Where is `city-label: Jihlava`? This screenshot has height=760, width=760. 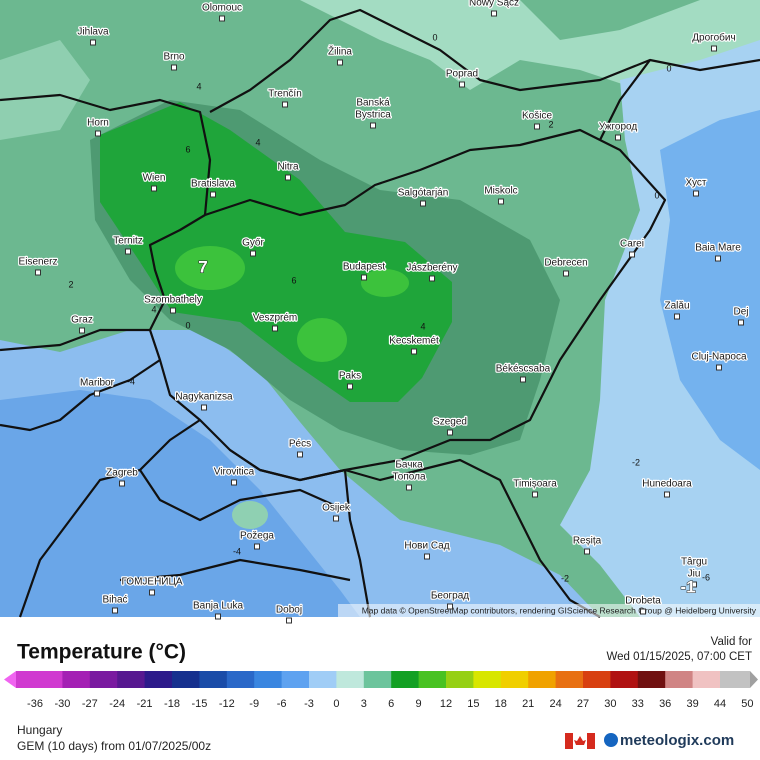 city-label: Jihlava is located at coordinates (93, 32).